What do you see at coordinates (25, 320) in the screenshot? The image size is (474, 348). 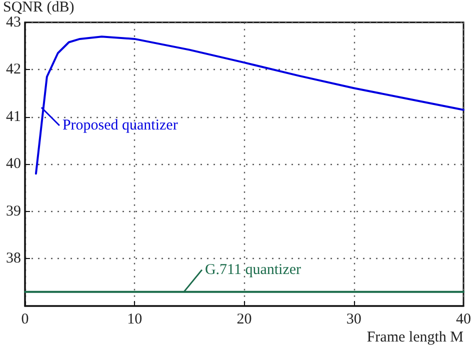 I see `x-tick-label: 0` at bounding box center [25, 320].